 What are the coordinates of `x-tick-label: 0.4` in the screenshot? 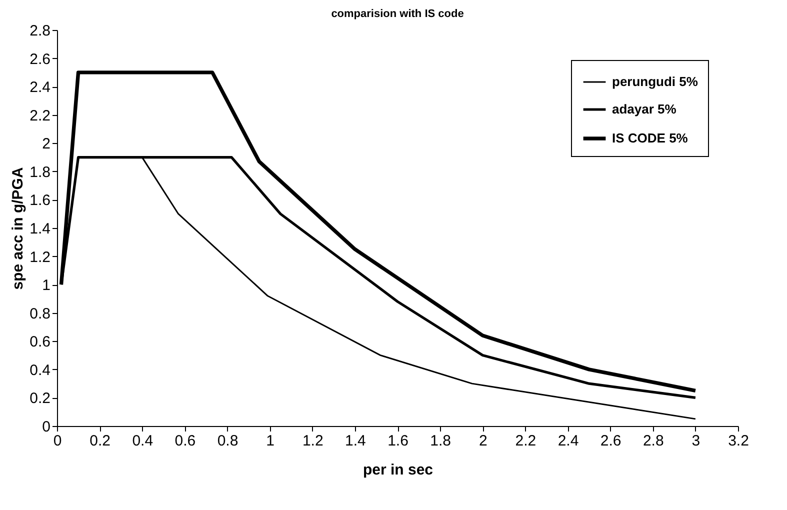 It's located at (143, 441).